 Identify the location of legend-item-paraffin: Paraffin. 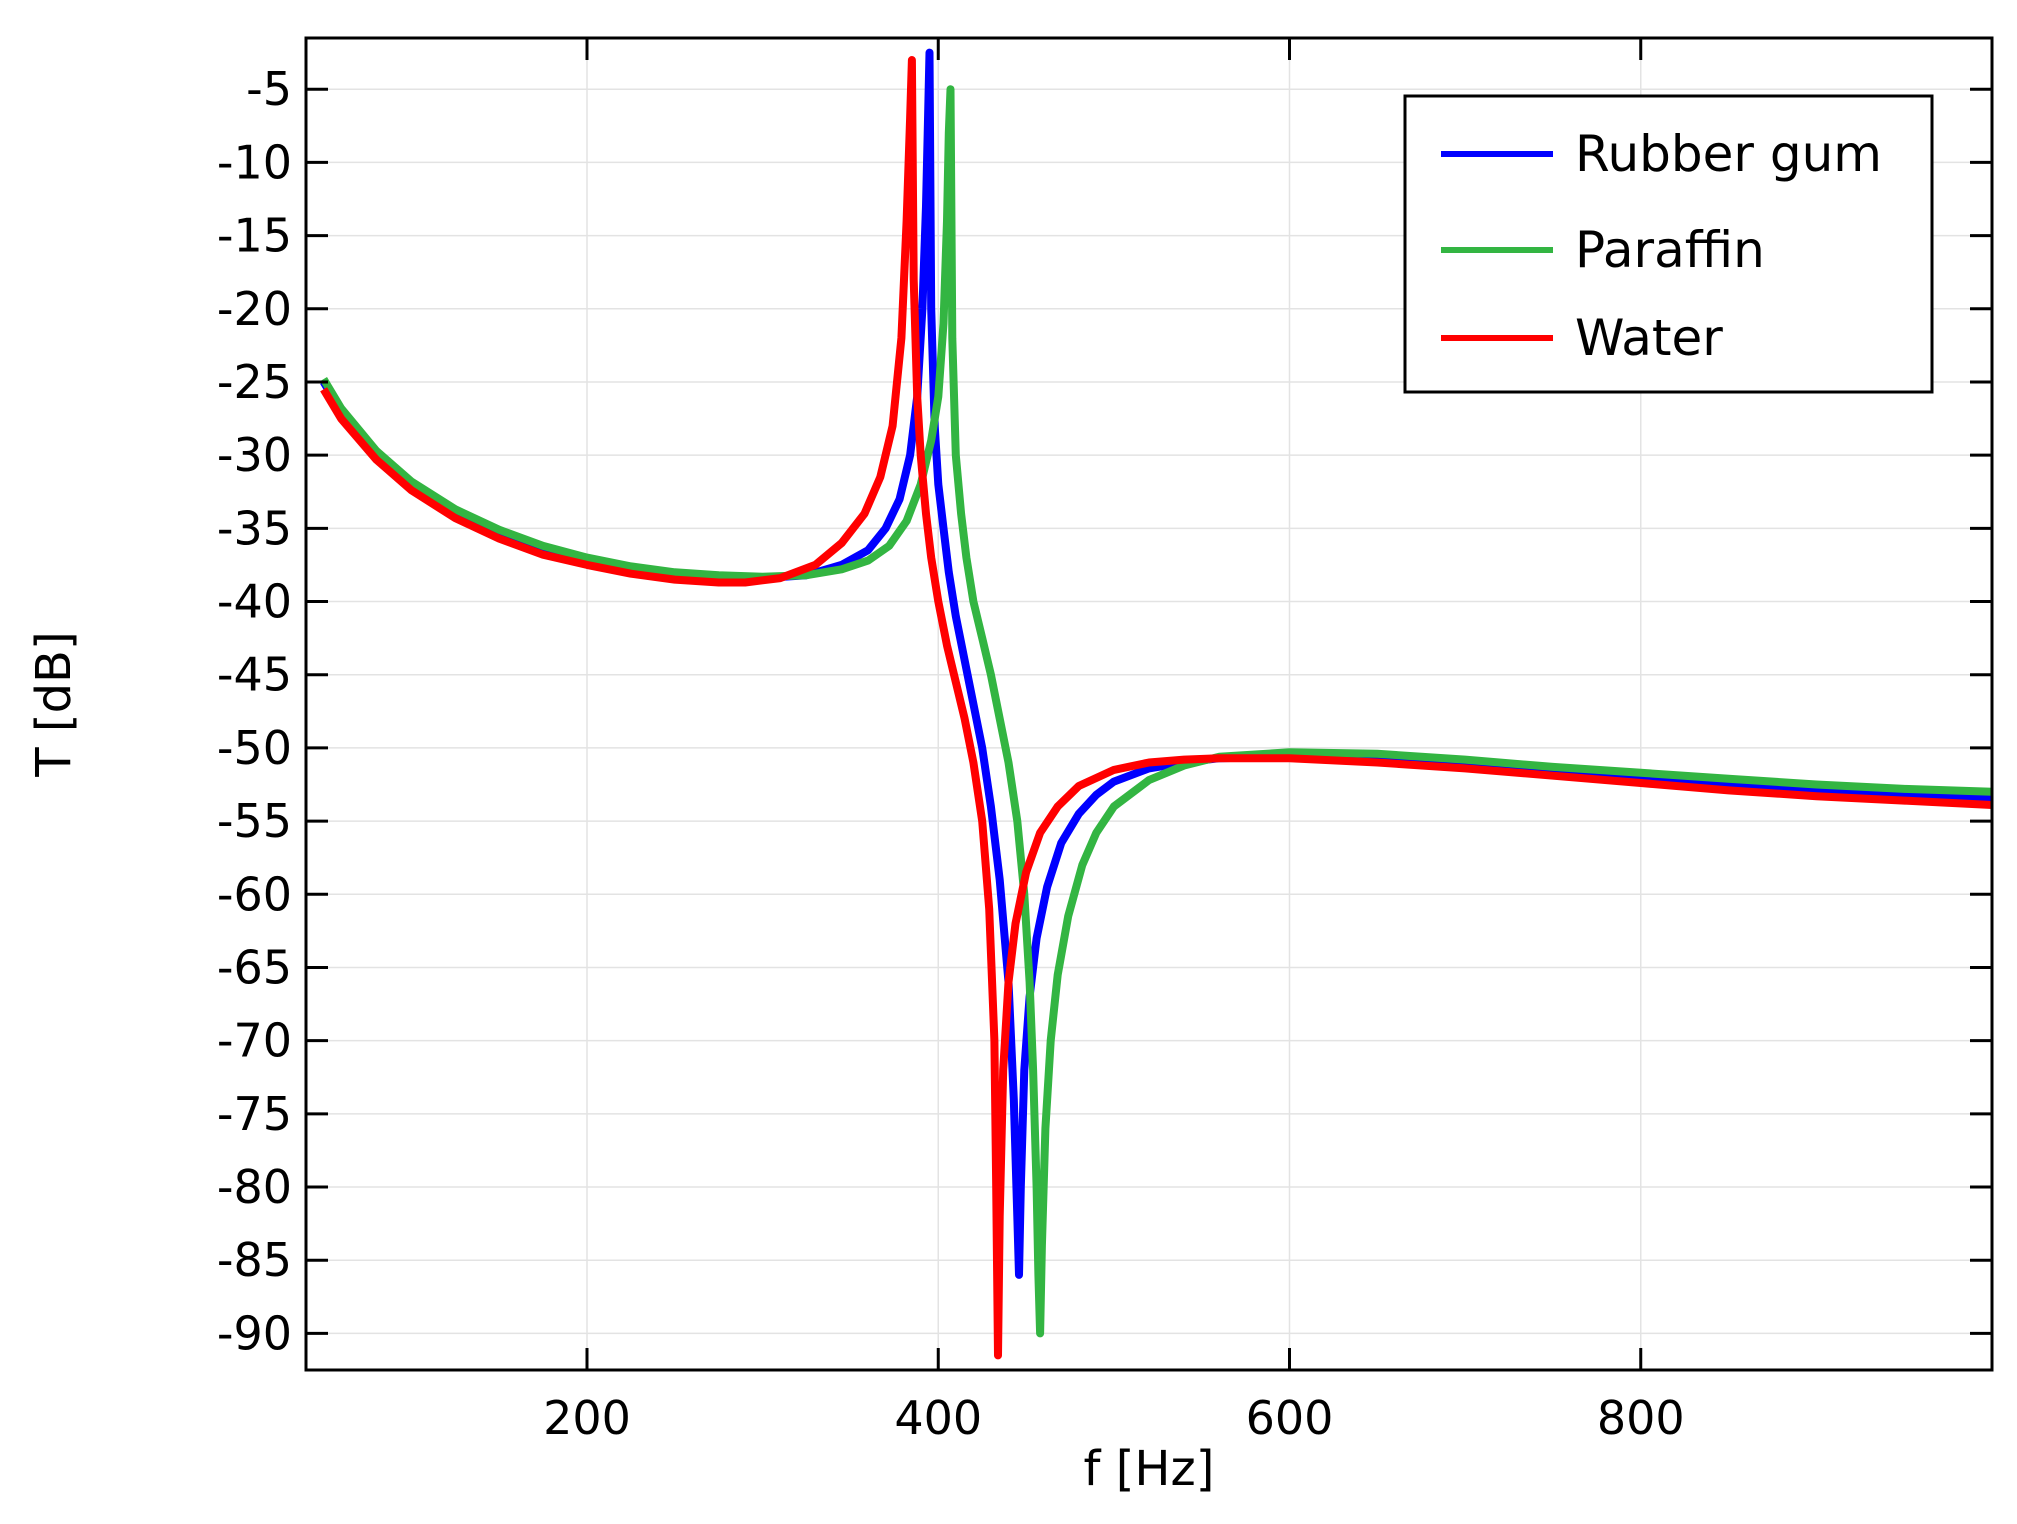
(1603, 250).